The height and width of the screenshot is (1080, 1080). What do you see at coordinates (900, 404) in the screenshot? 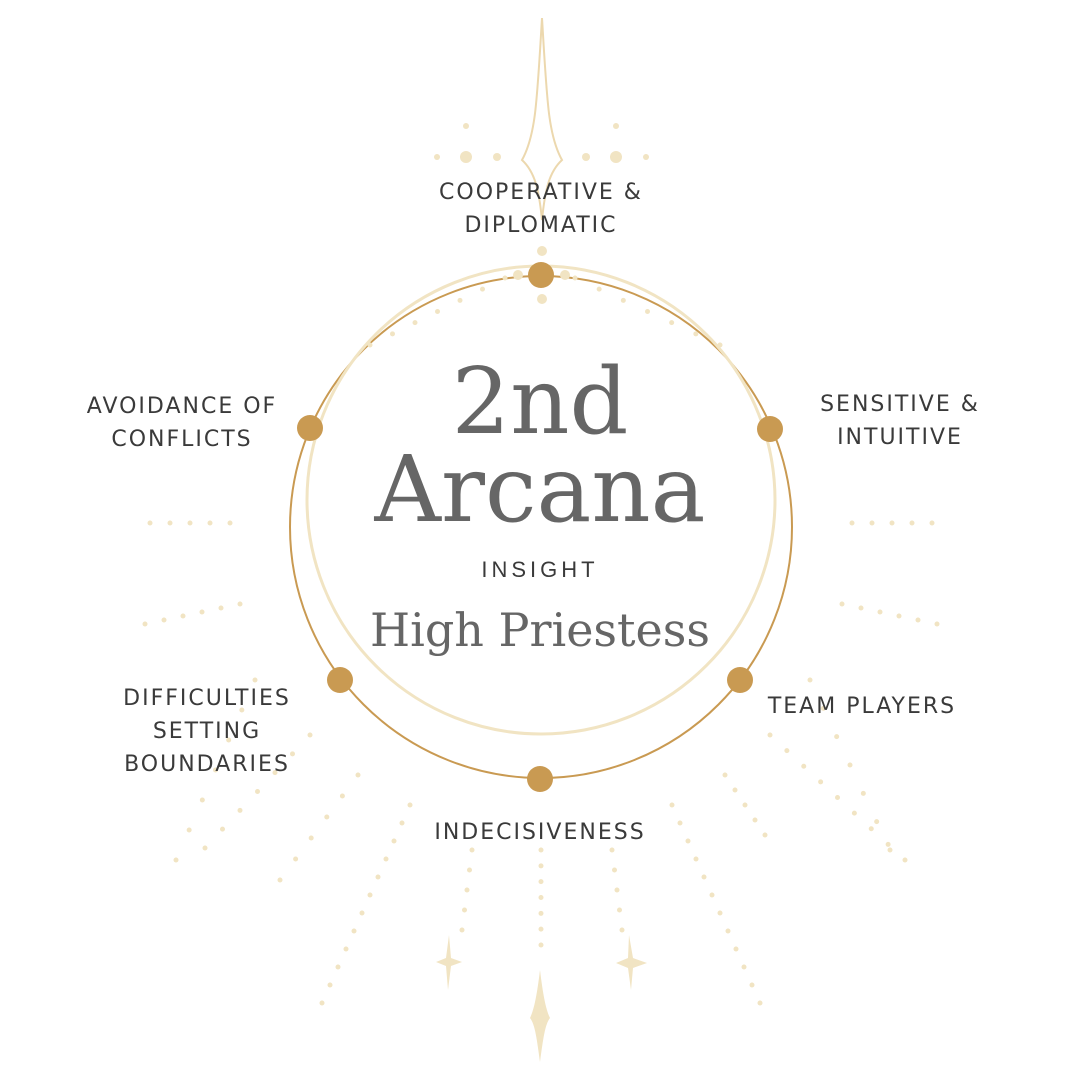
I see `trait-upper-right-line: SENSITIVE &` at bounding box center [900, 404].